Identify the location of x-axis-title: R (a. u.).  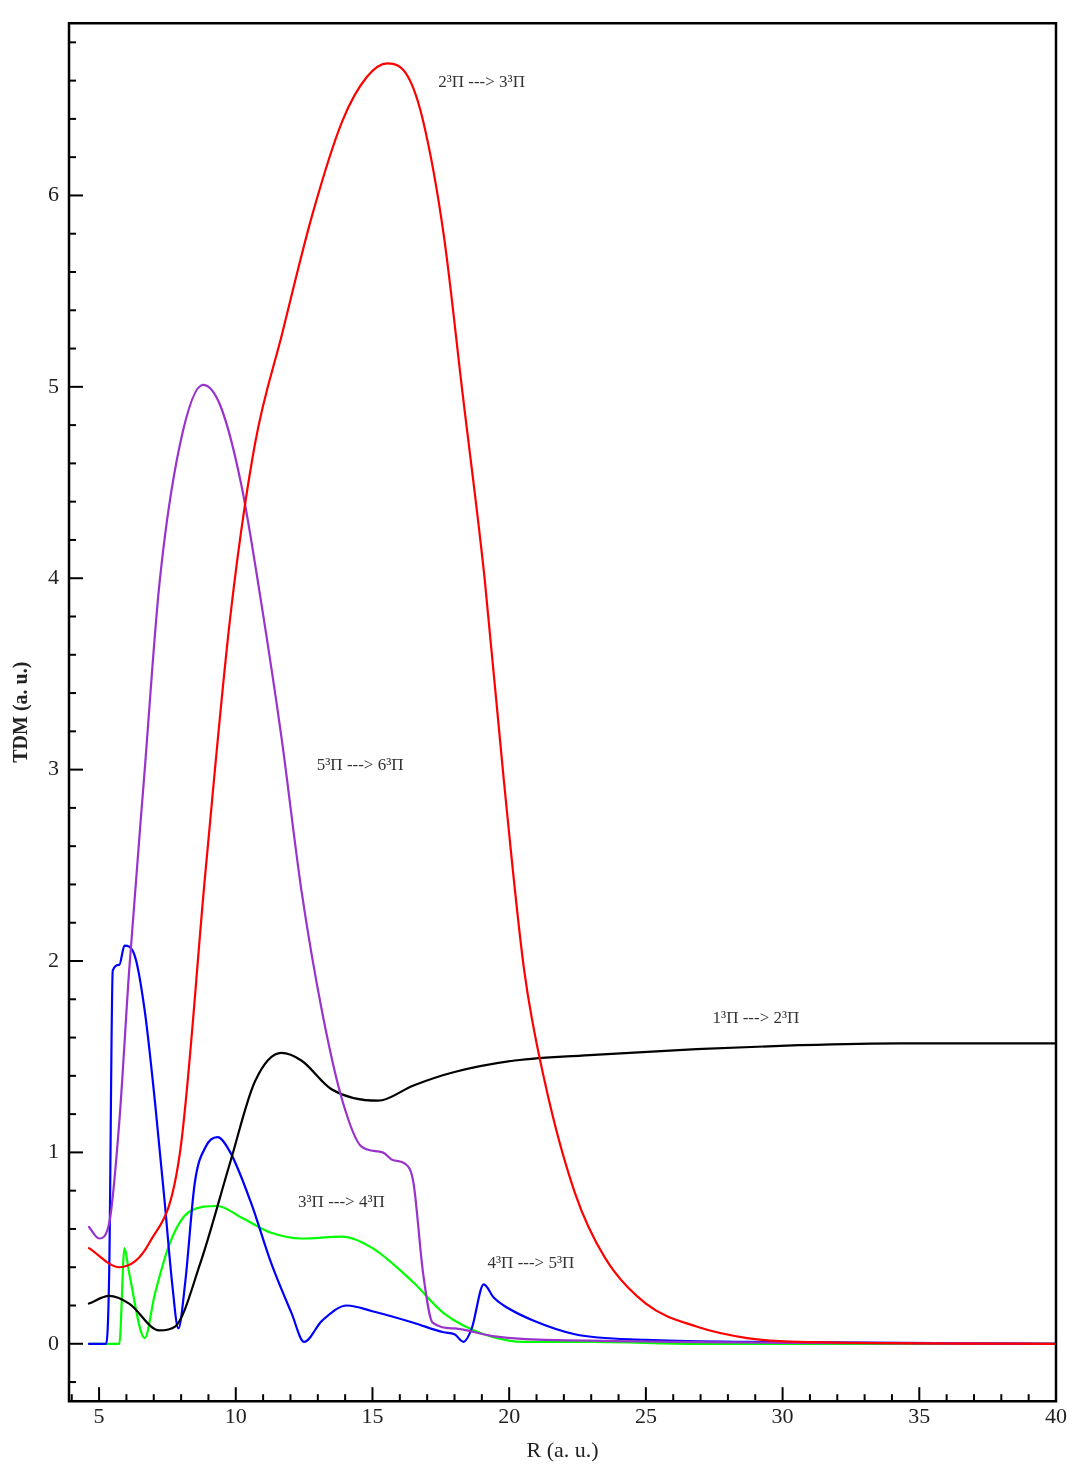
(562, 1449).